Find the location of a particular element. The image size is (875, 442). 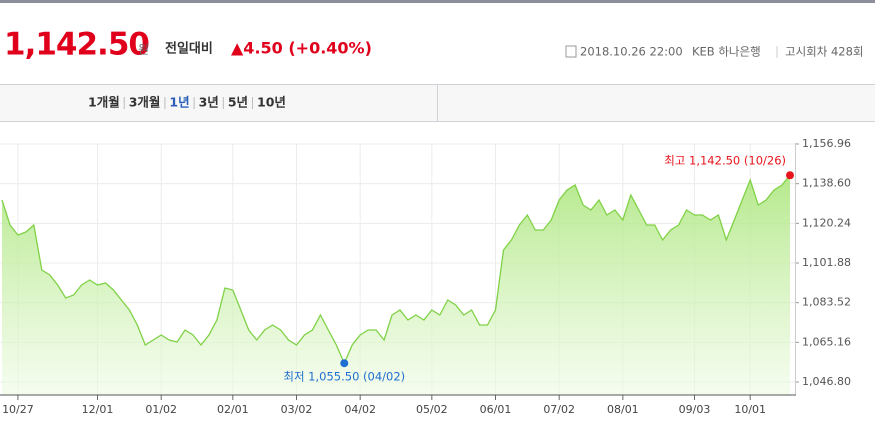

x-tick-label: 07/02 is located at coordinates (559, 409).